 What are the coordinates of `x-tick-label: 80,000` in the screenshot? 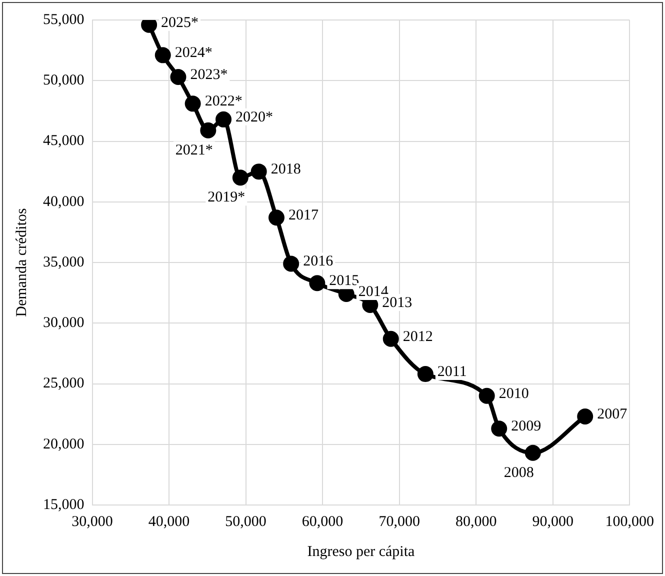 It's located at (476, 522).